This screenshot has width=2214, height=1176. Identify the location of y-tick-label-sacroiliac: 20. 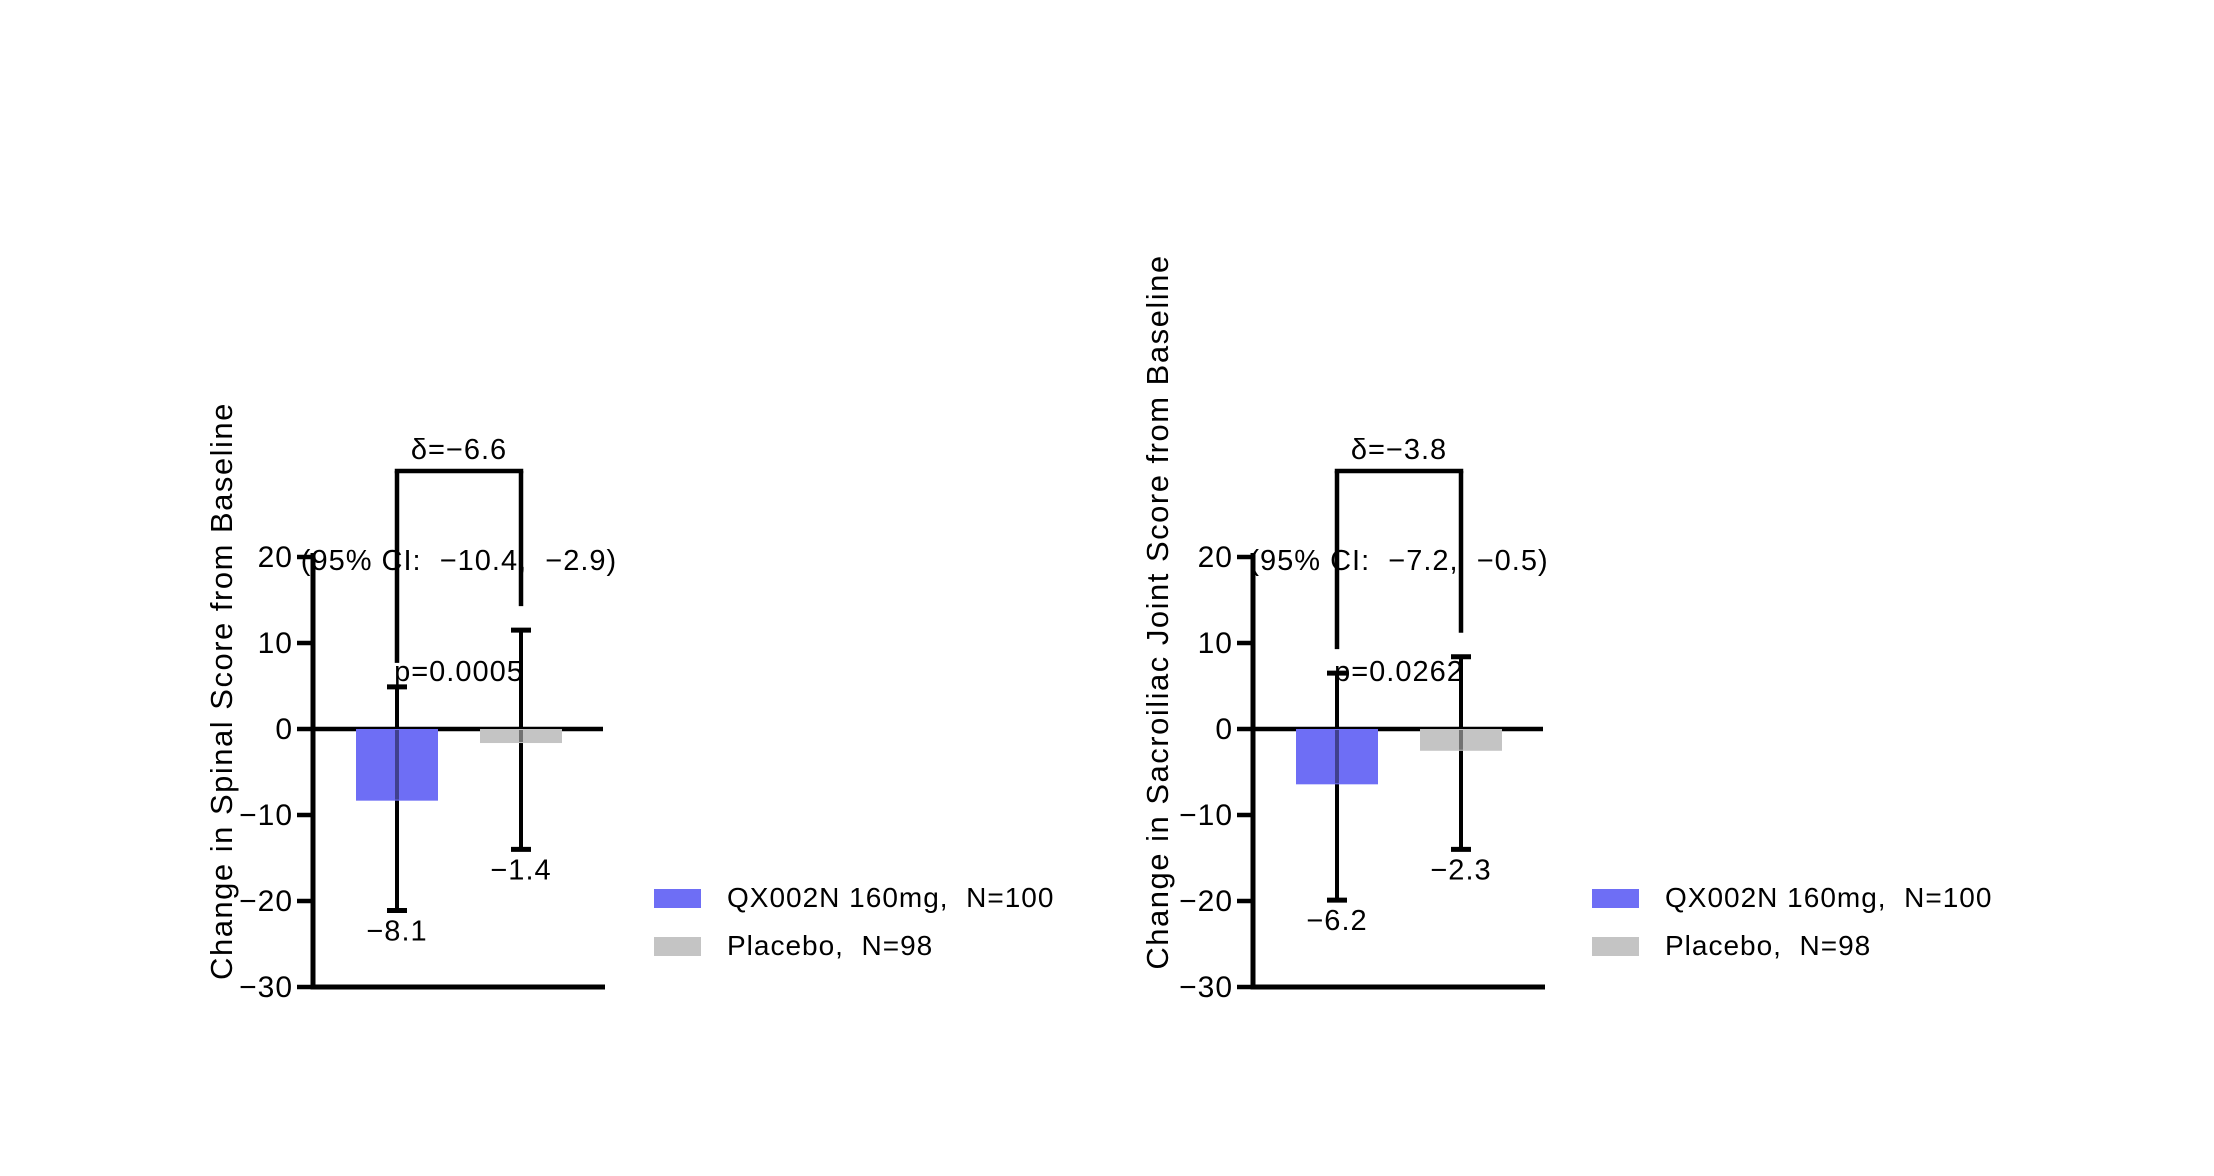
(1215, 557).